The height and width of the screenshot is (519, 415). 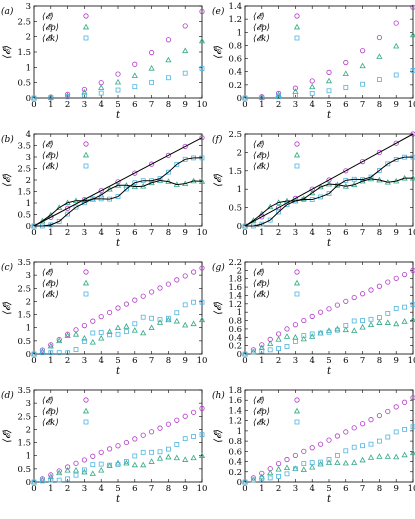 I want to click on y-tick-label: 1.5, so click(x=24, y=193).